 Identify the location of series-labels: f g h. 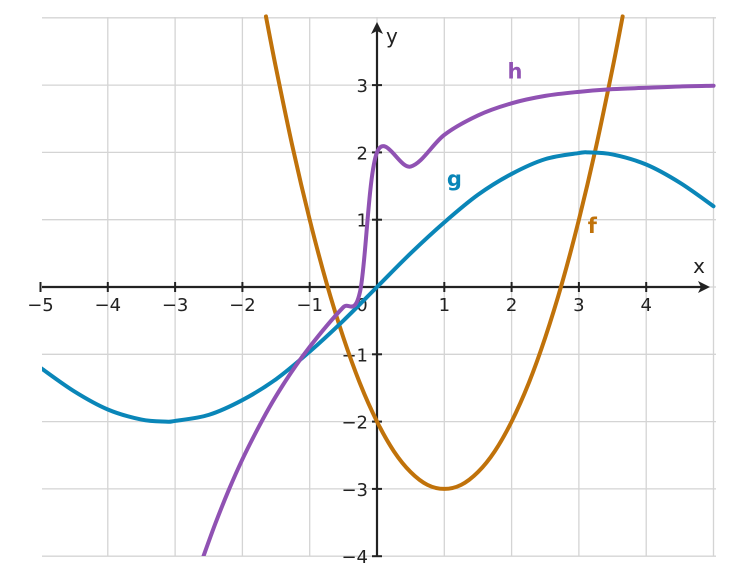
(522, 148).